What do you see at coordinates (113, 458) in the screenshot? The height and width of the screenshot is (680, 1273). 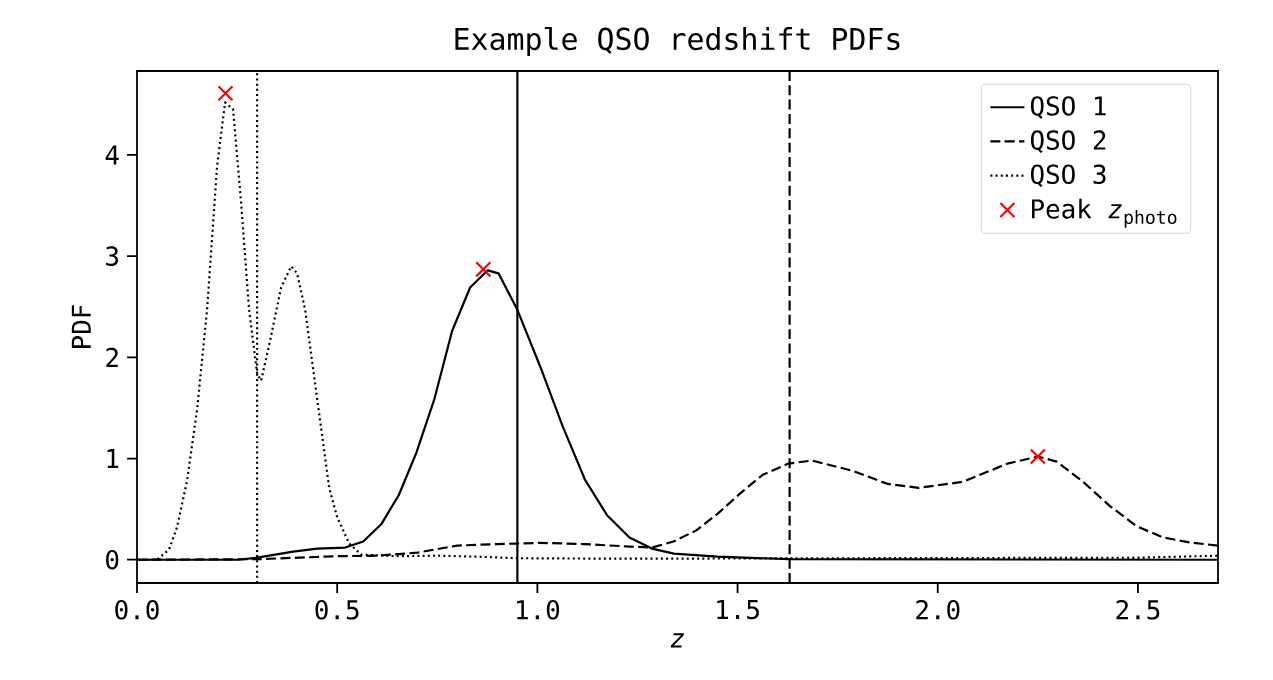 I see `y-tick-label: 1` at bounding box center [113, 458].